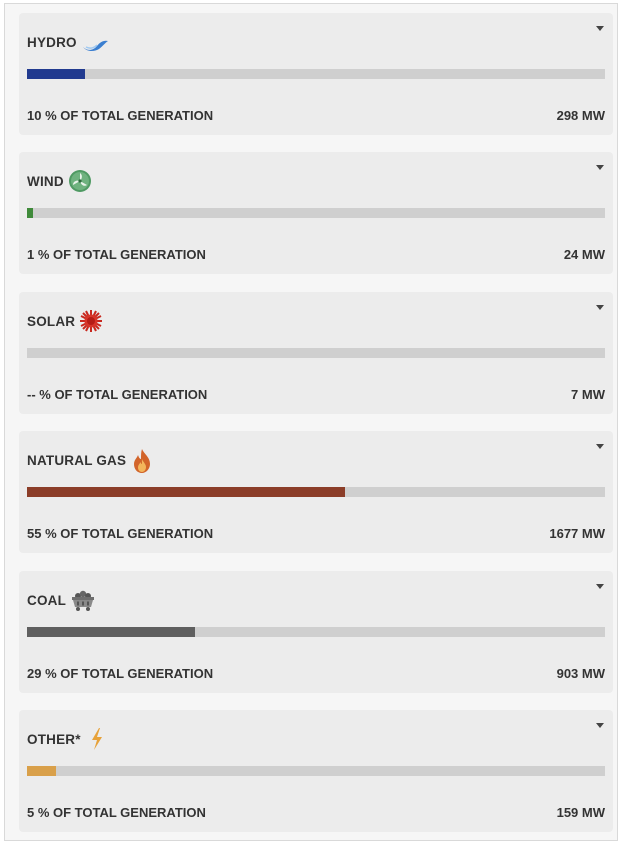  Describe the element at coordinates (577, 533) in the screenshot. I see `mw-value: 1677 MW` at that location.